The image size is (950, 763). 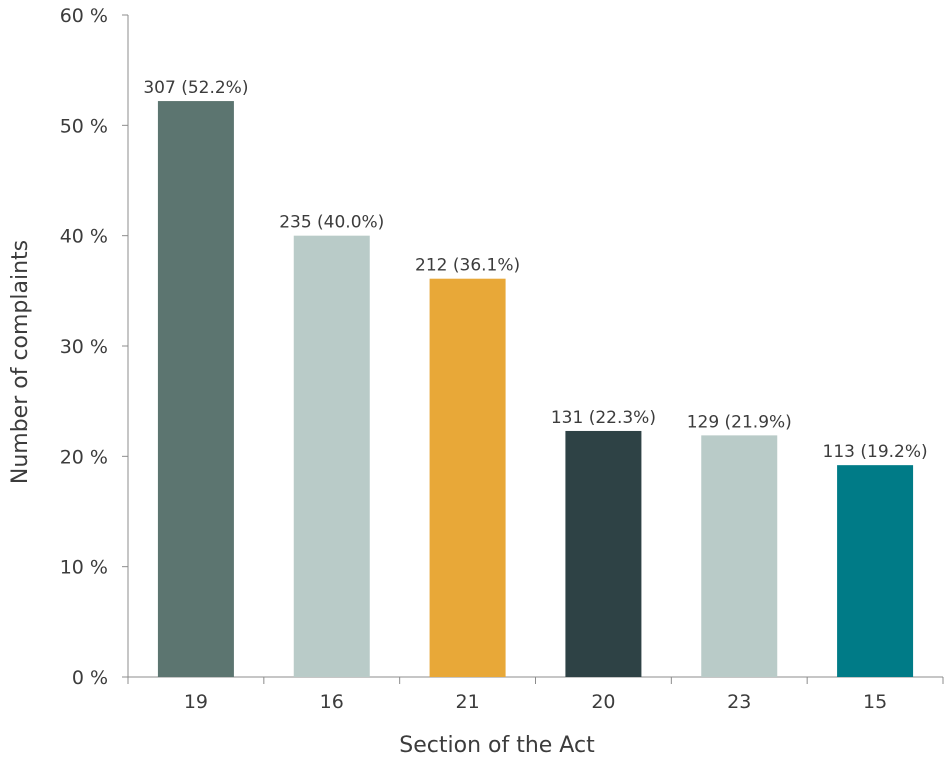 I want to click on x-tick-label: 20, so click(x=603, y=702).